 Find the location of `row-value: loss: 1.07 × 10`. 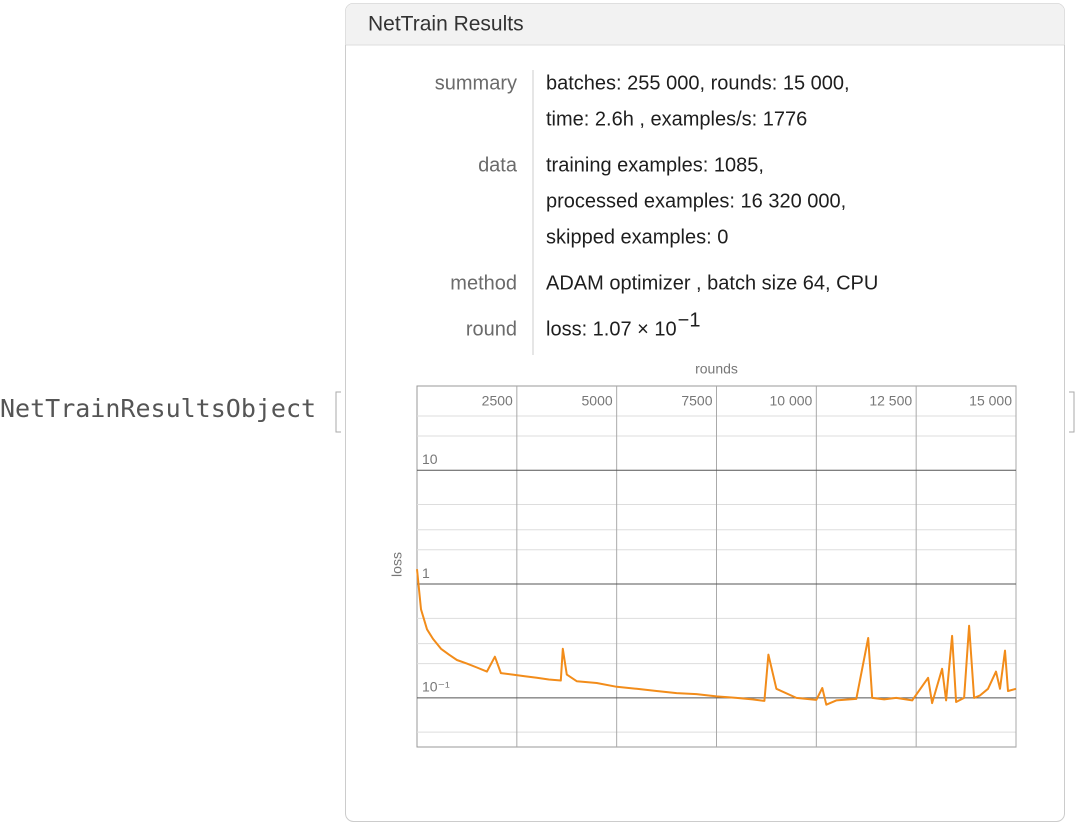

row-value: loss: 1.07 × 10 is located at coordinates (611, 329).